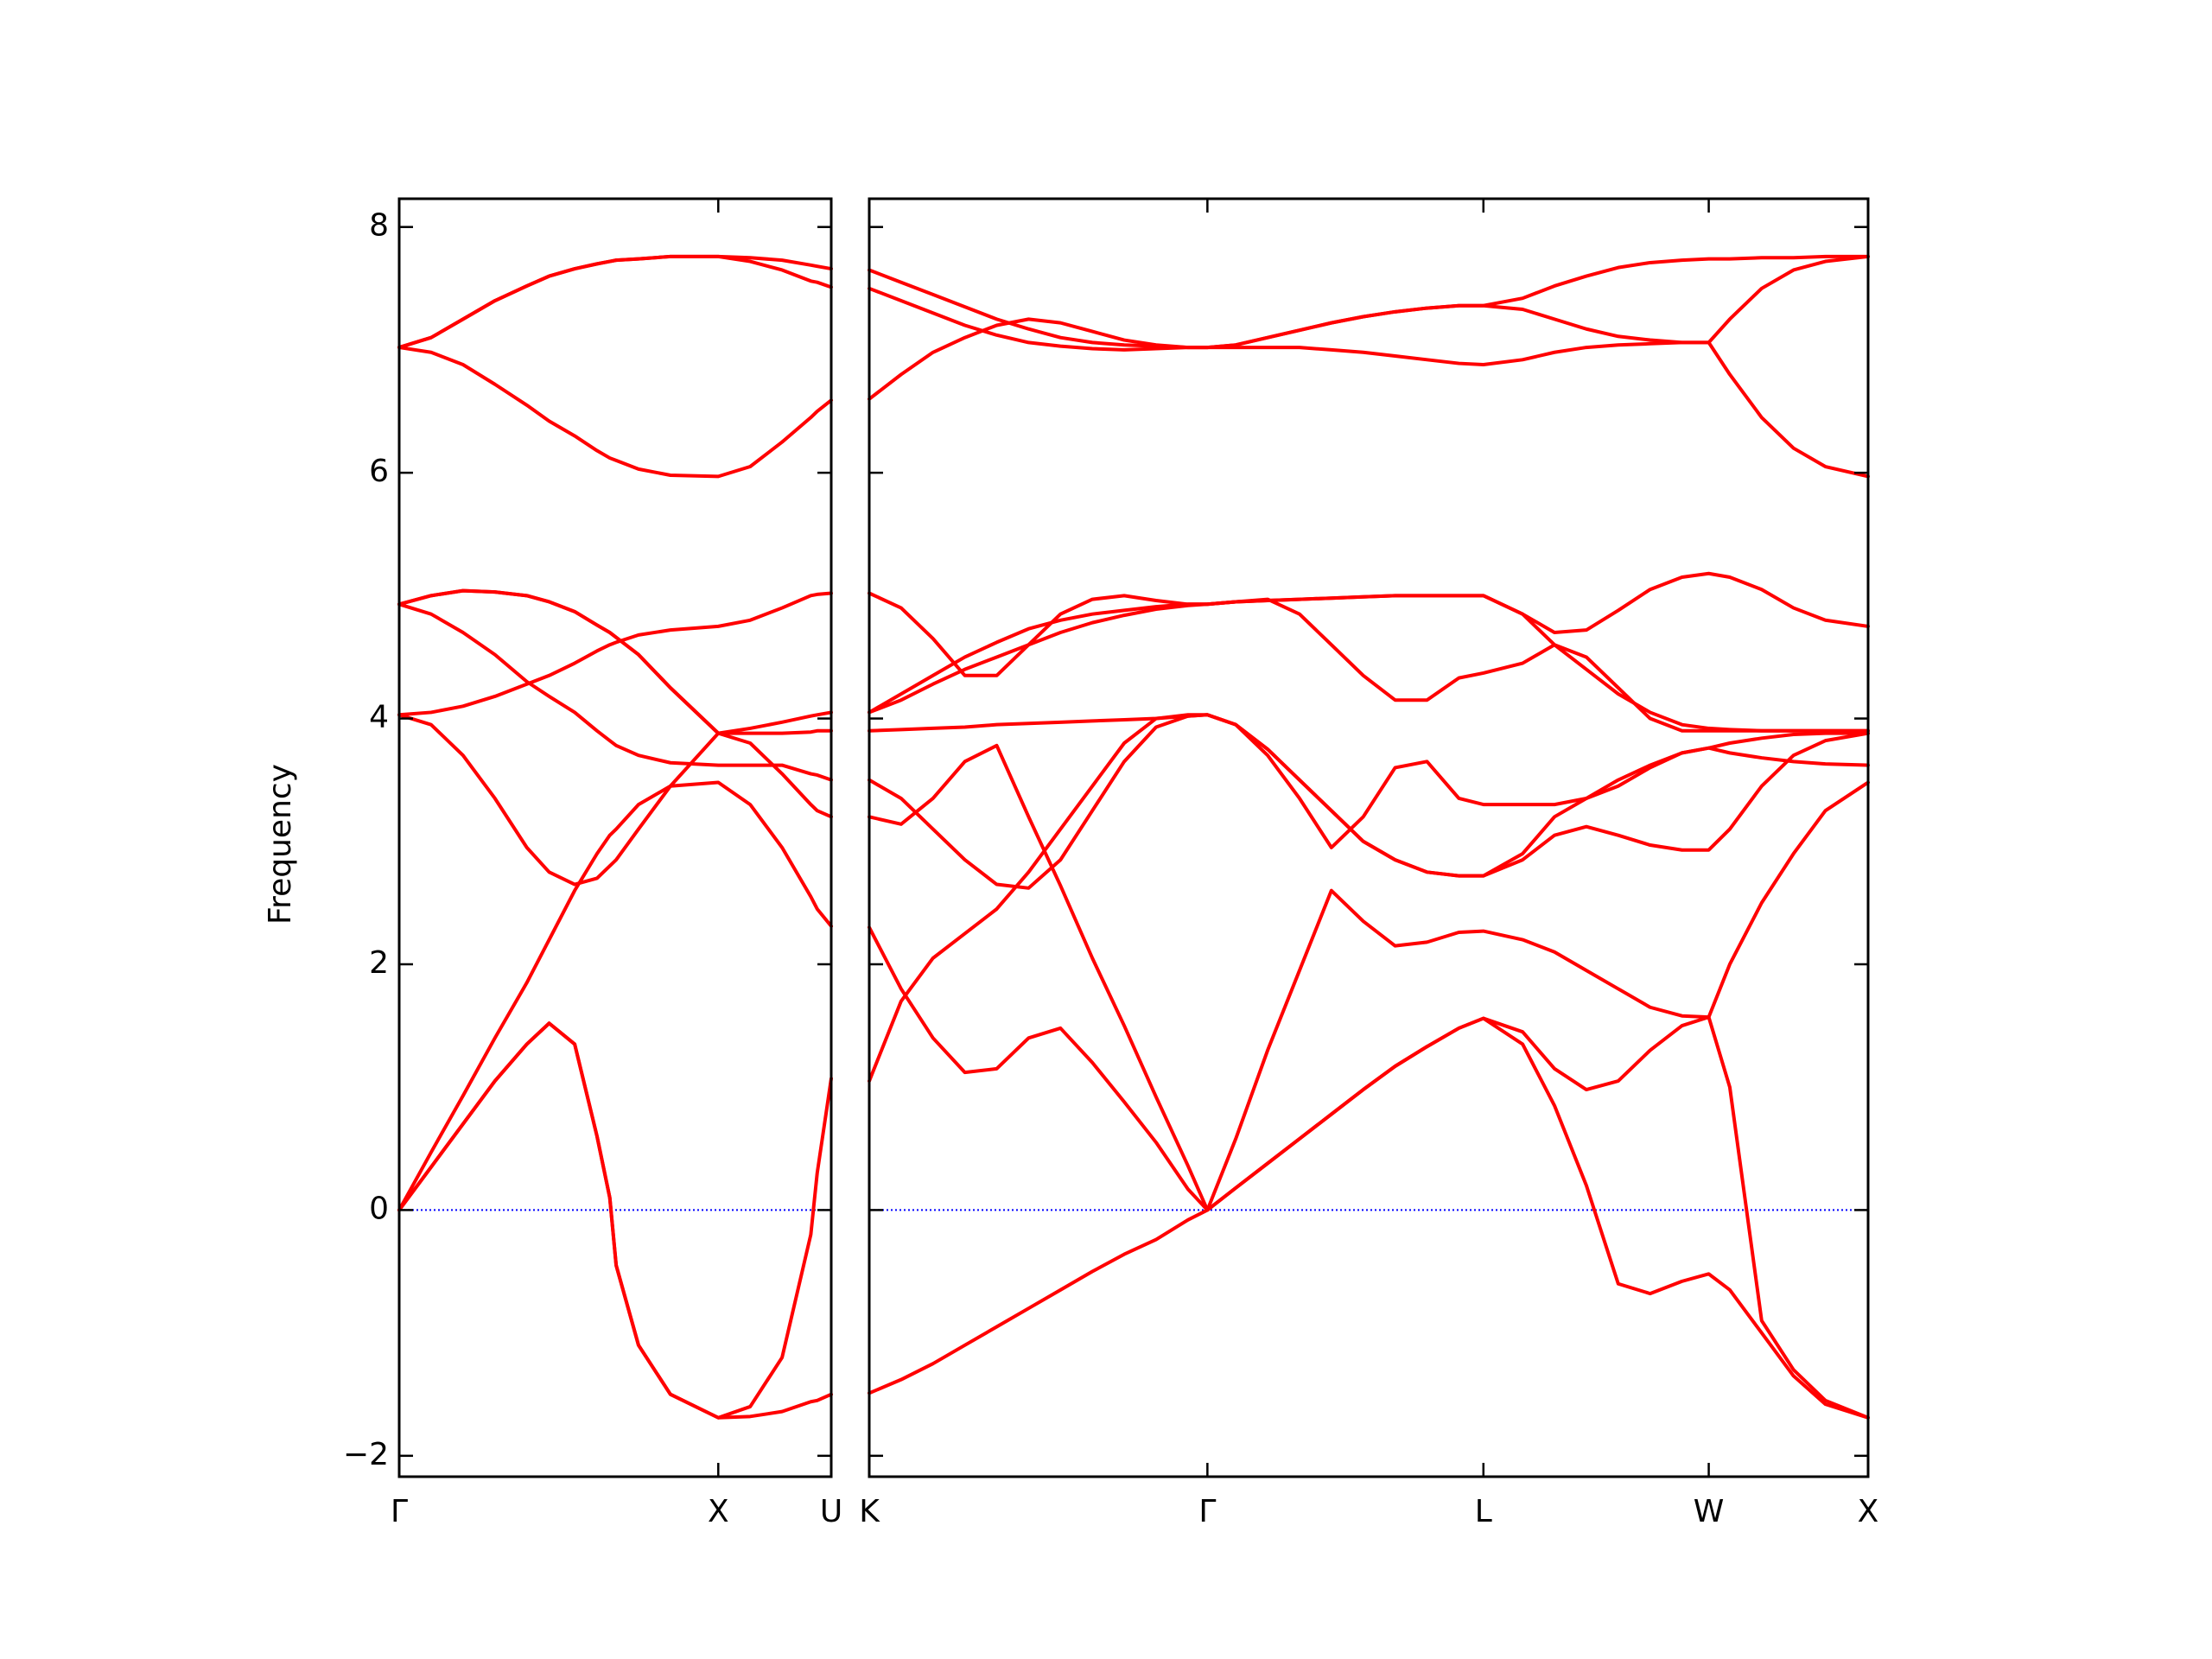  Describe the element at coordinates (1483, 1511) in the screenshot. I see `x-tick-label: L` at that location.